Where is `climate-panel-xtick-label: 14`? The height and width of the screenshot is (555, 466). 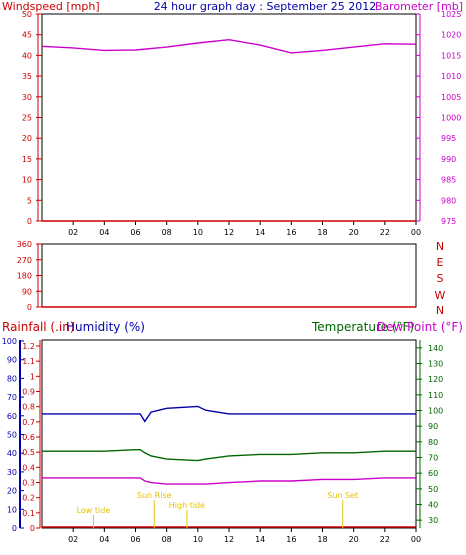 climate-panel-xtick-label: 14 is located at coordinates (260, 539).